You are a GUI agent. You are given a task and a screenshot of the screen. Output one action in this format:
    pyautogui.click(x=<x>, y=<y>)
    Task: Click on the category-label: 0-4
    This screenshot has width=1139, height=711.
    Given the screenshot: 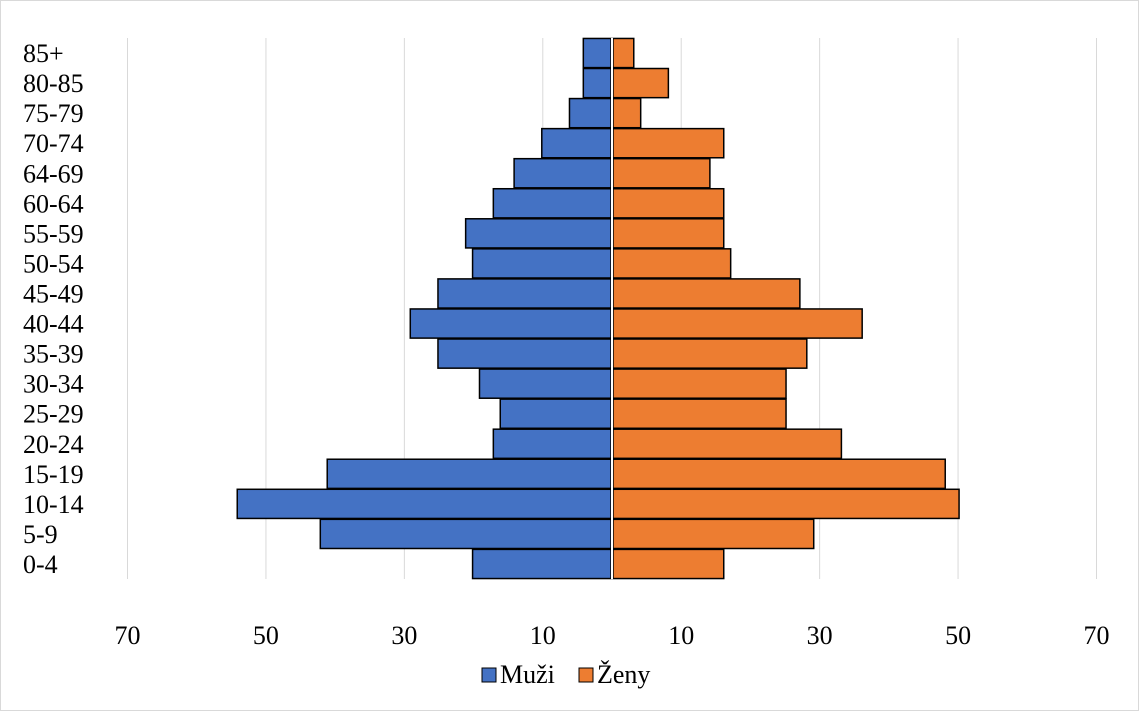 What is the action you would take?
    pyautogui.click(x=40, y=564)
    